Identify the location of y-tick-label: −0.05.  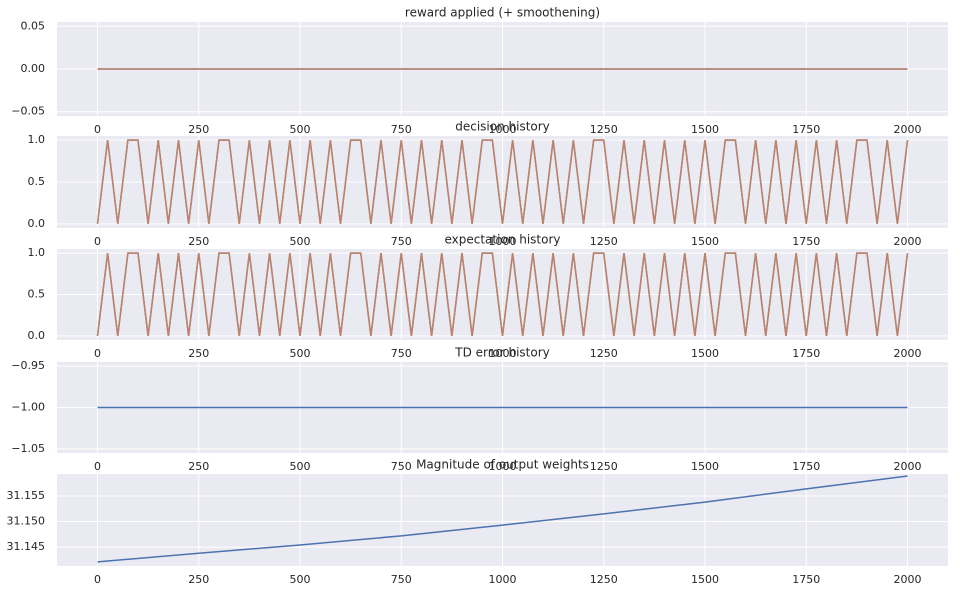
(28, 111).